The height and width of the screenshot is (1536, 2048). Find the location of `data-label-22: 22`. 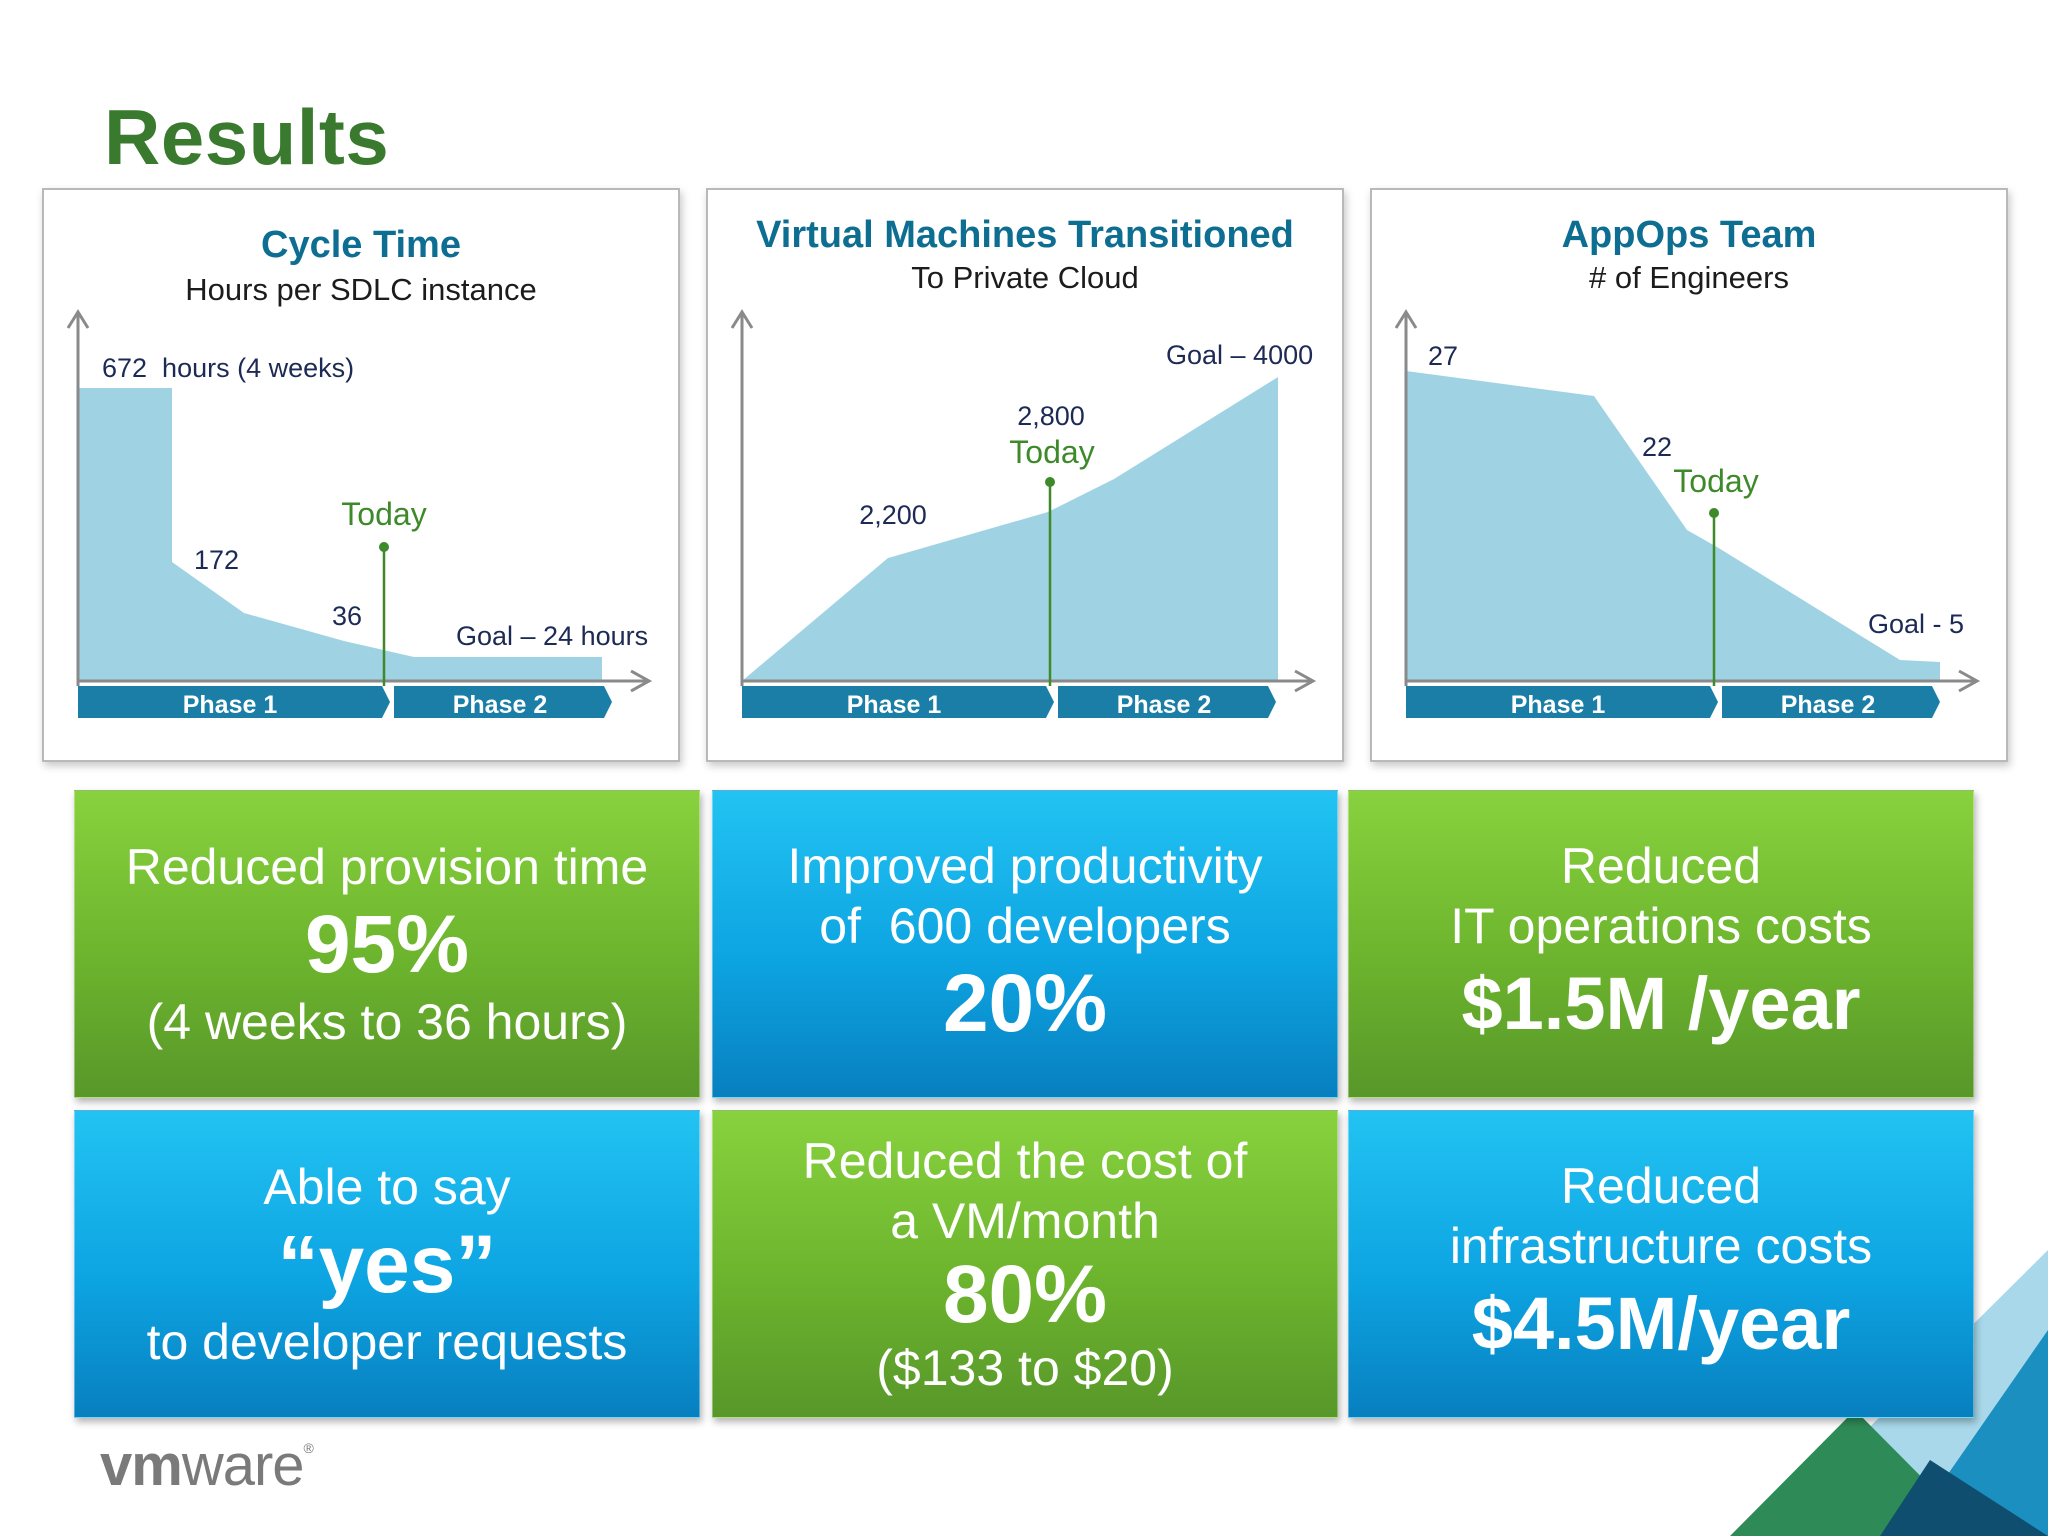

data-label-22: 22 is located at coordinates (1657, 447).